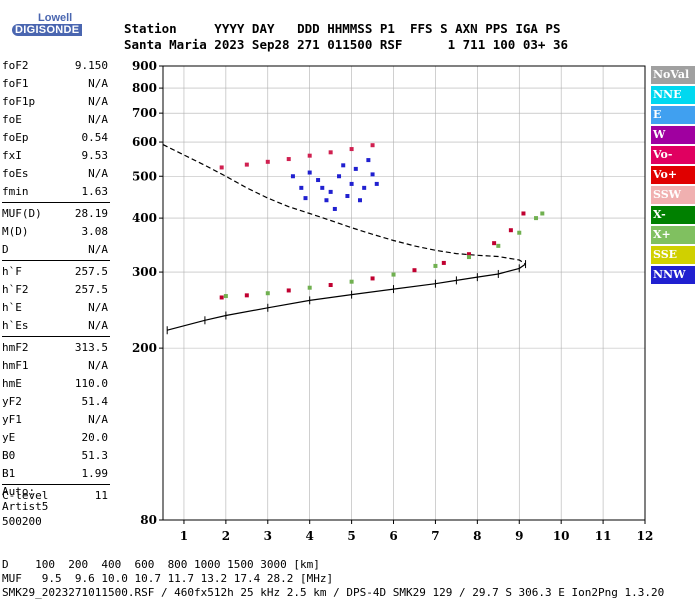 The image size is (700, 600). Describe the element at coordinates (45, 27) in the screenshot. I see `lowell-digisonde-logo: Lowell DIGISONDE` at that location.